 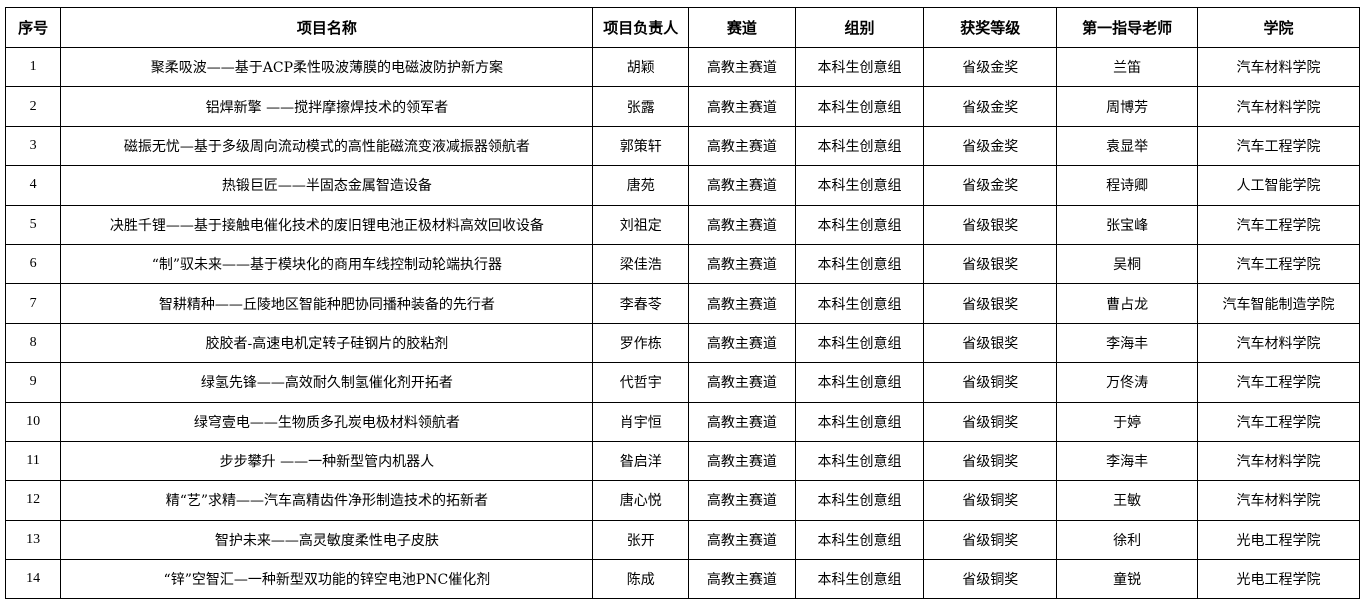 What do you see at coordinates (641, 421) in the screenshot?
I see `cell-project-leader: 肖宇恒` at bounding box center [641, 421].